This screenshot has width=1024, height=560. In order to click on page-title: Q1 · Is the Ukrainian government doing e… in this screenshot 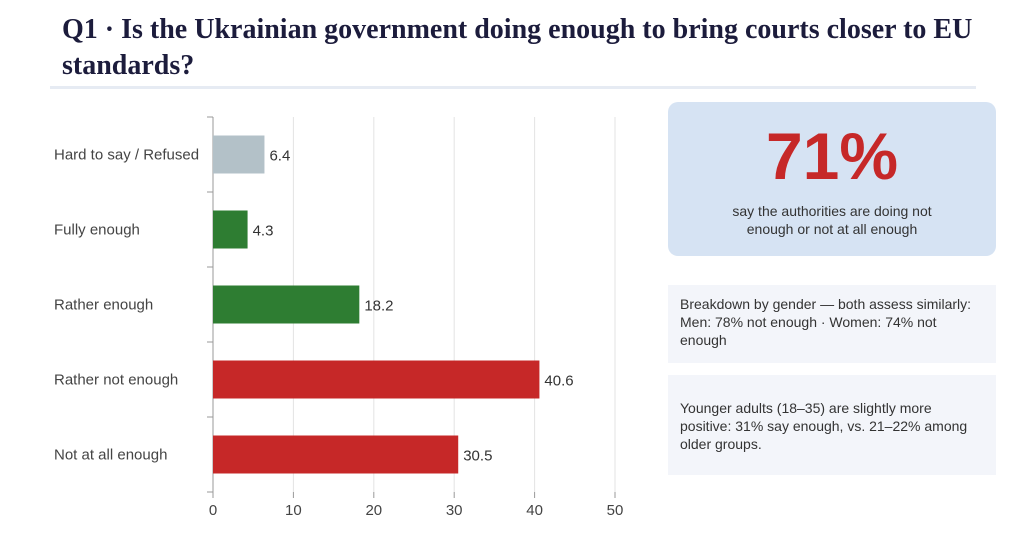, I will do `click(517, 47)`.